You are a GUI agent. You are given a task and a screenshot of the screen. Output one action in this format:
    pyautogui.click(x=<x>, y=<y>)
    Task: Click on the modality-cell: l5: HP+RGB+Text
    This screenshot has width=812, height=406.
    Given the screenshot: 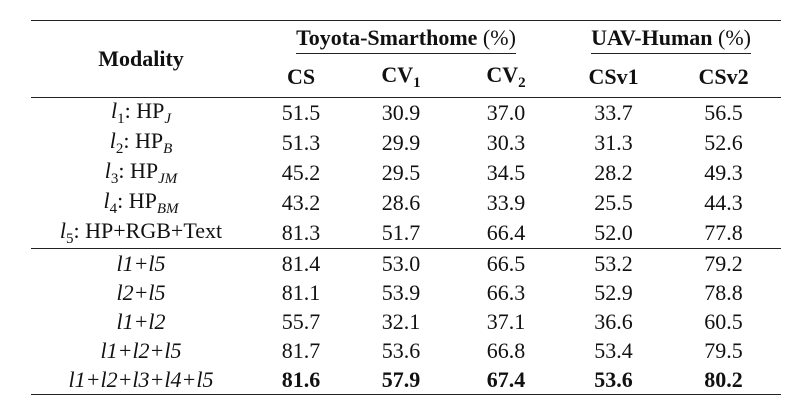 What is the action you would take?
    pyautogui.click(x=141, y=233)
    